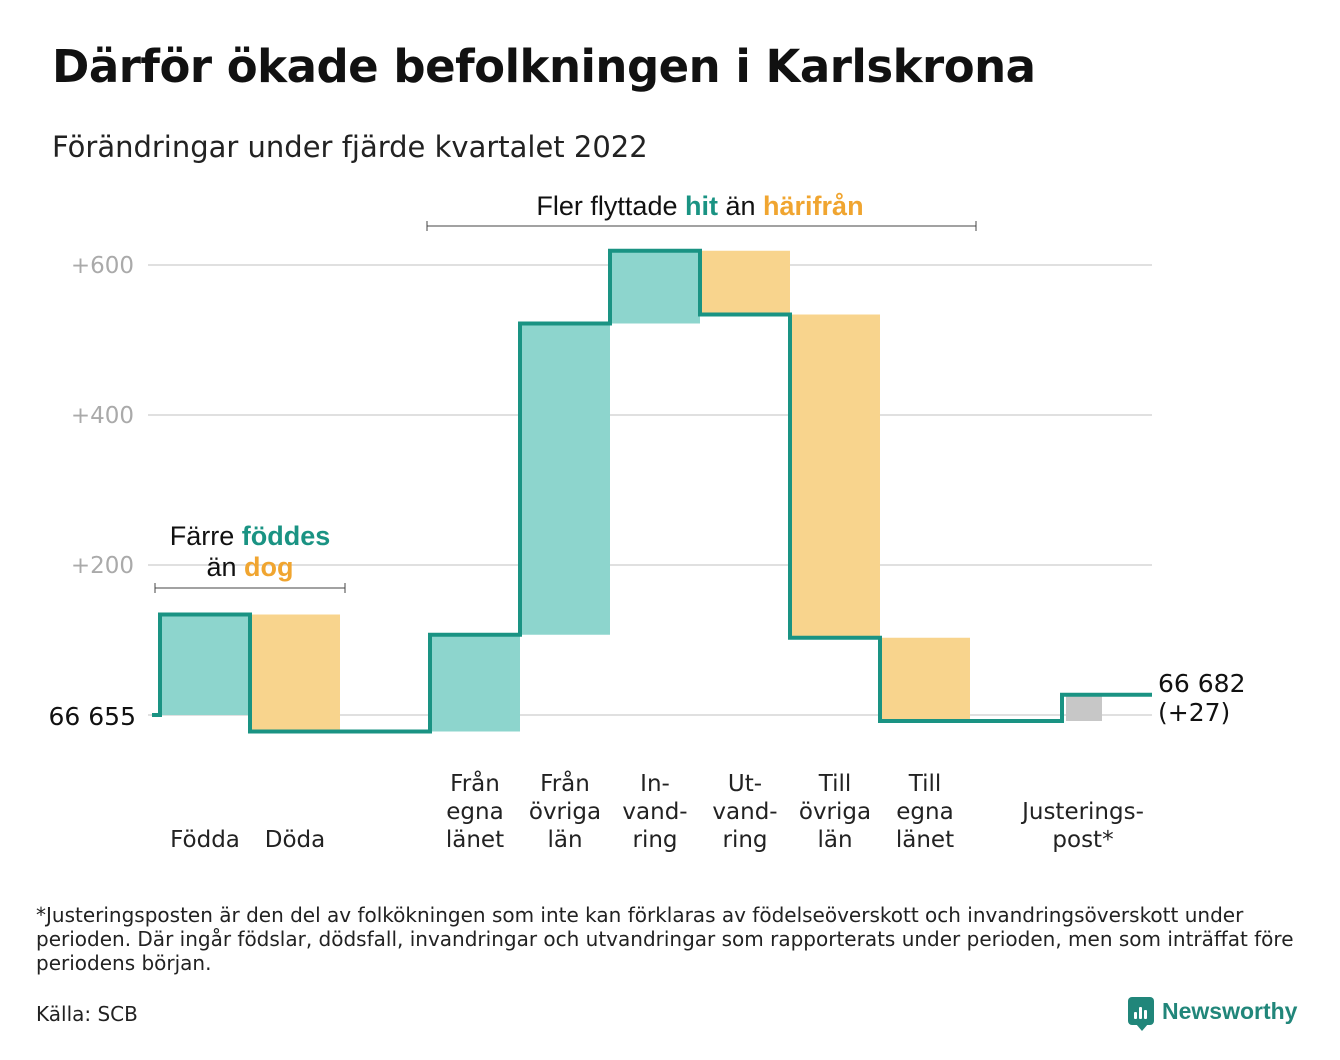 This screenshot has width=1340, height=1060. What do you see at coordinates (1194, 712) in the screenshot?
I see `end-change-label: (+27)` at bounding box center [1194, 712].